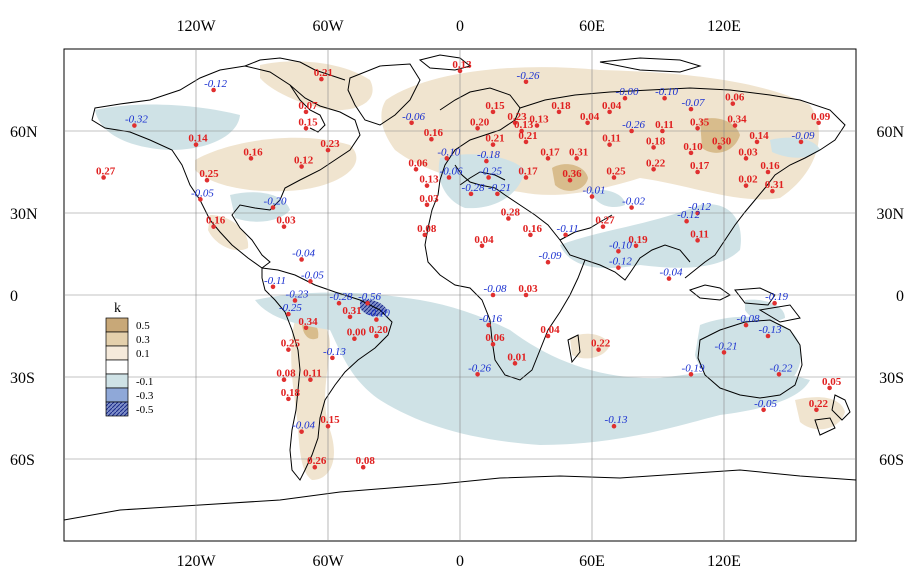  I want to click on station-value-label: 0.03, so click(429, 199).